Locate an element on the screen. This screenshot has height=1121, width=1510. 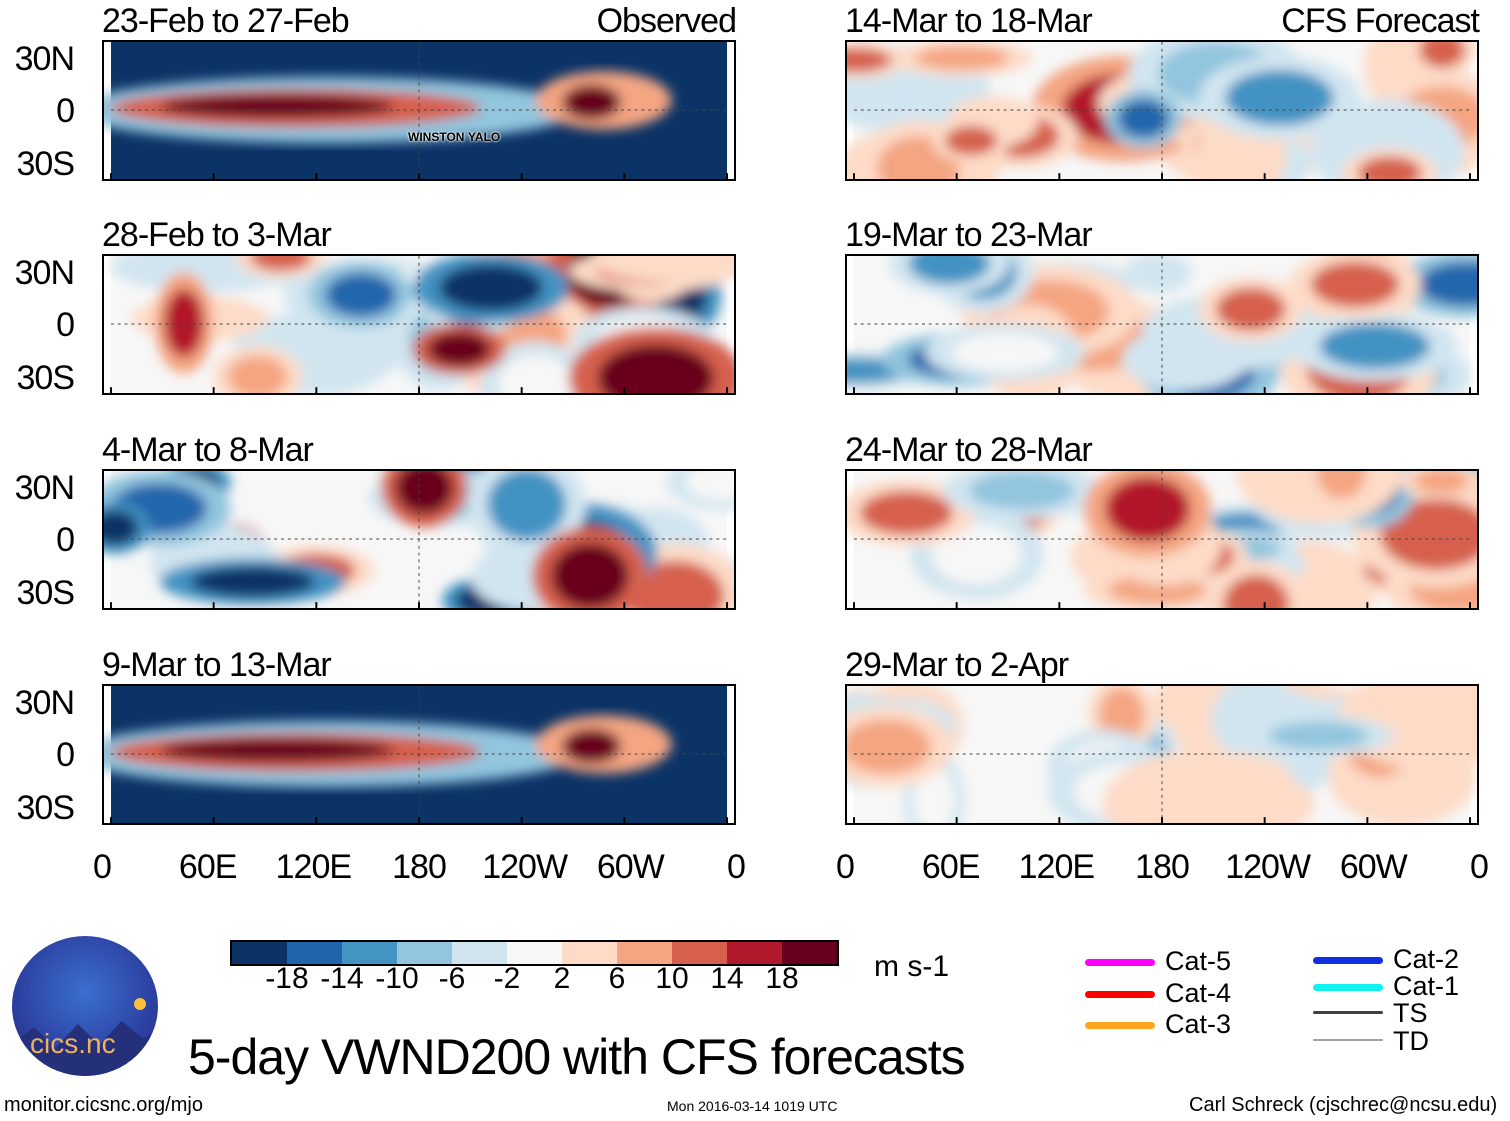
legend-label: Cat-4 is located at coordinates (1198, 993).